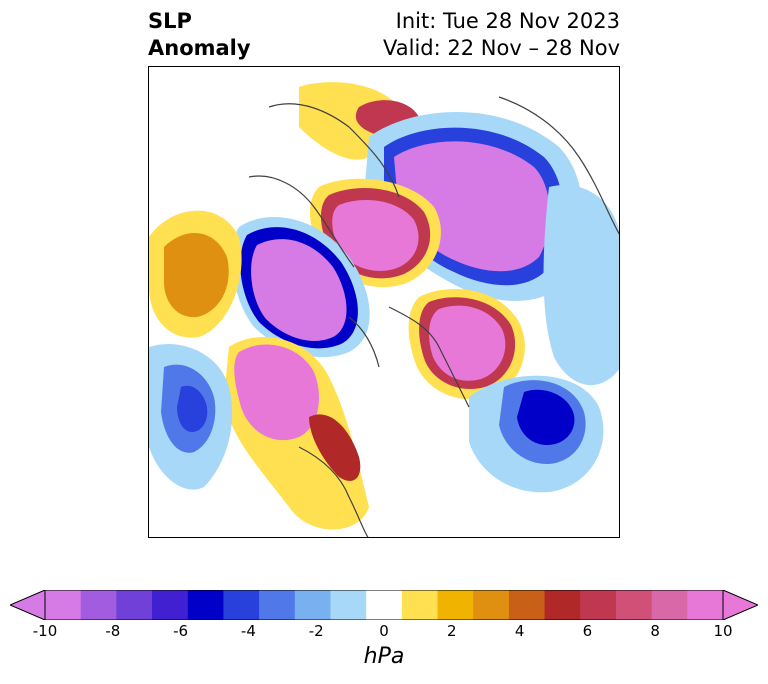 This screenshot has width=768, height=684. Describe the element at coordinates (170, 21) in the screenshot. I see `title-line-1: SLP` at that location.